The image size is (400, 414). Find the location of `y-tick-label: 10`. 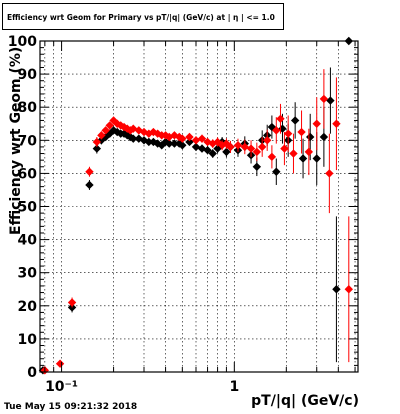

y-tick-label: 10 is located at coordinates (28, 340).